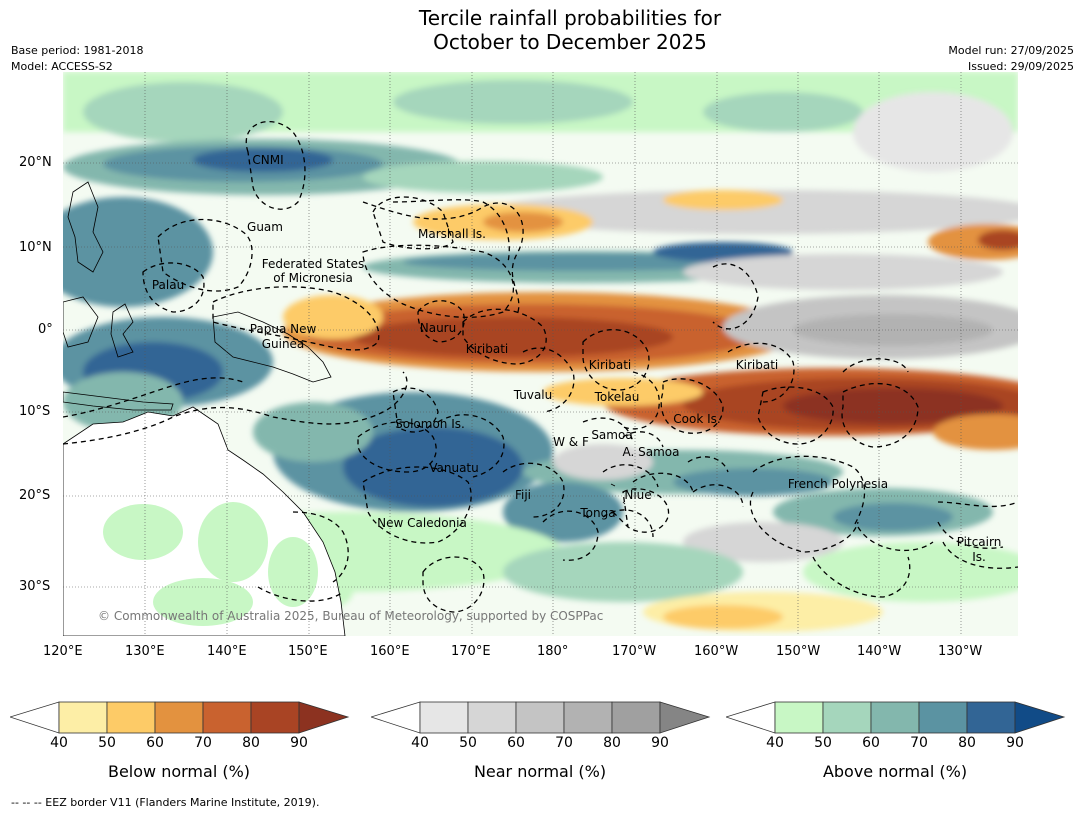 The height and width of the screenshot is (816, 1085). Describe the element at coordinates (1040, 717) in the screenshot. I see `above-over-arrow` at that location.